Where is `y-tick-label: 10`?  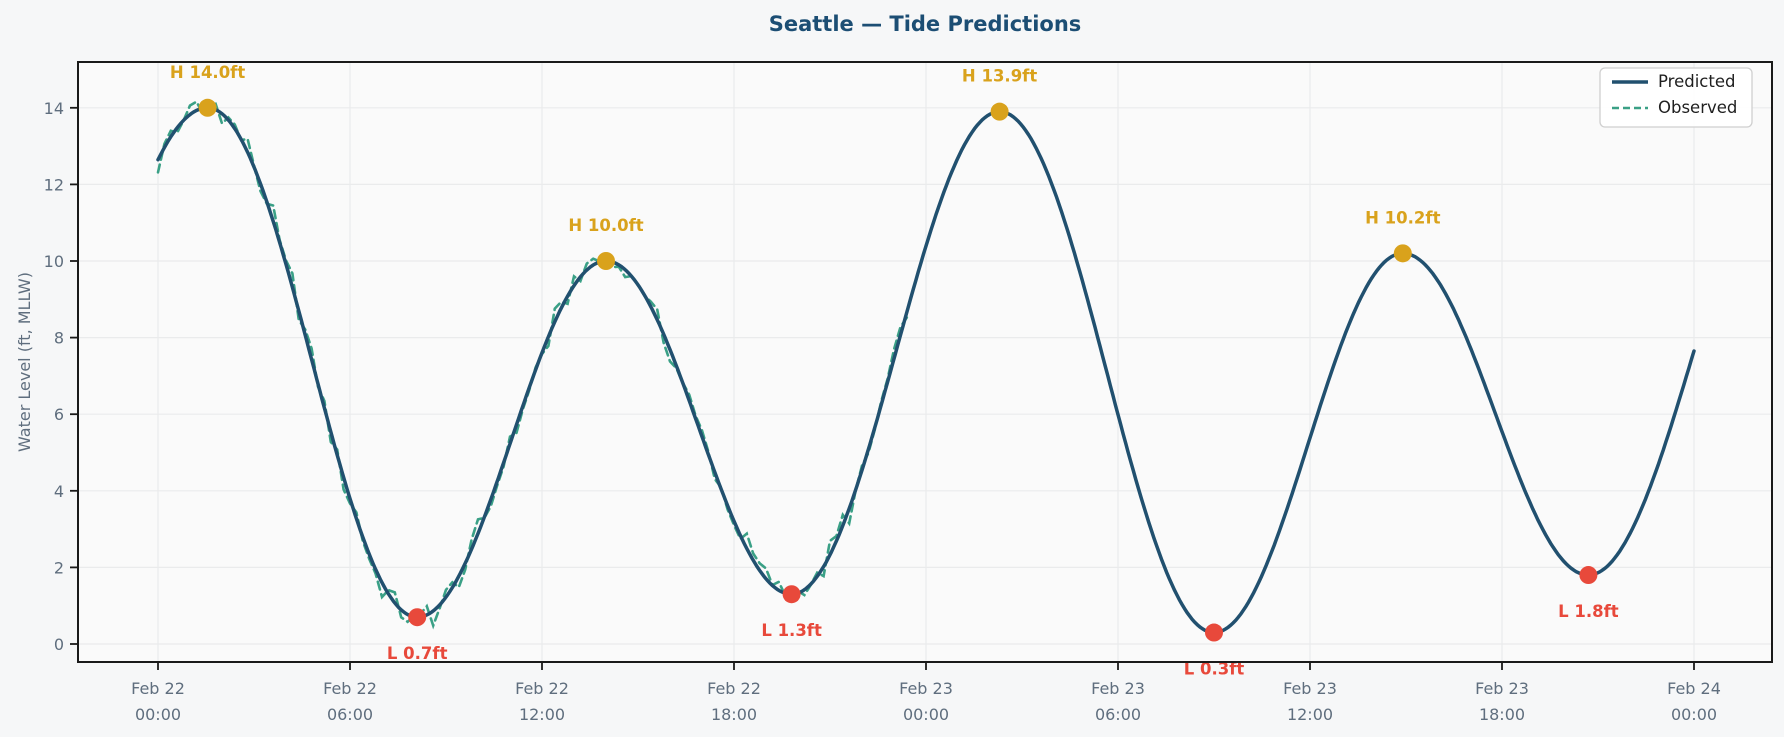
y-tick-label: 10 is located at coordinates (54, 261).